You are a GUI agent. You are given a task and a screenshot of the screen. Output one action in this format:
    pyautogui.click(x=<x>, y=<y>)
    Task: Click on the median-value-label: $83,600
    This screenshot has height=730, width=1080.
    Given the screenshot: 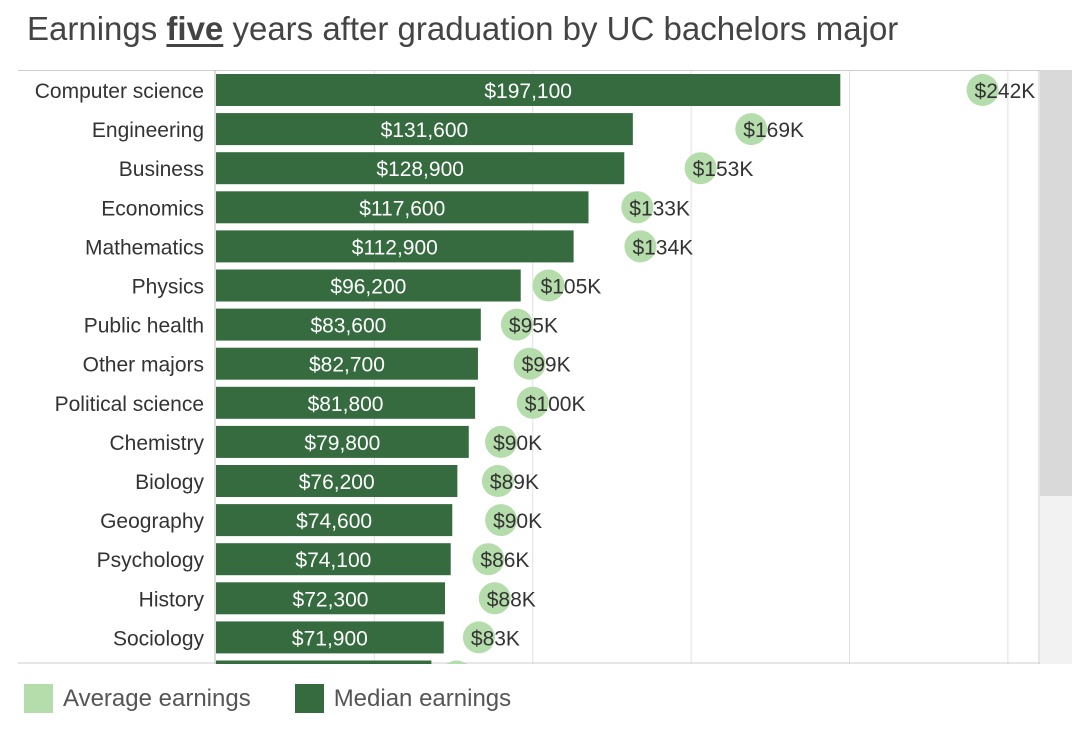 What is the action you would take?
    pyautogui.click(x=348, y=326)
    